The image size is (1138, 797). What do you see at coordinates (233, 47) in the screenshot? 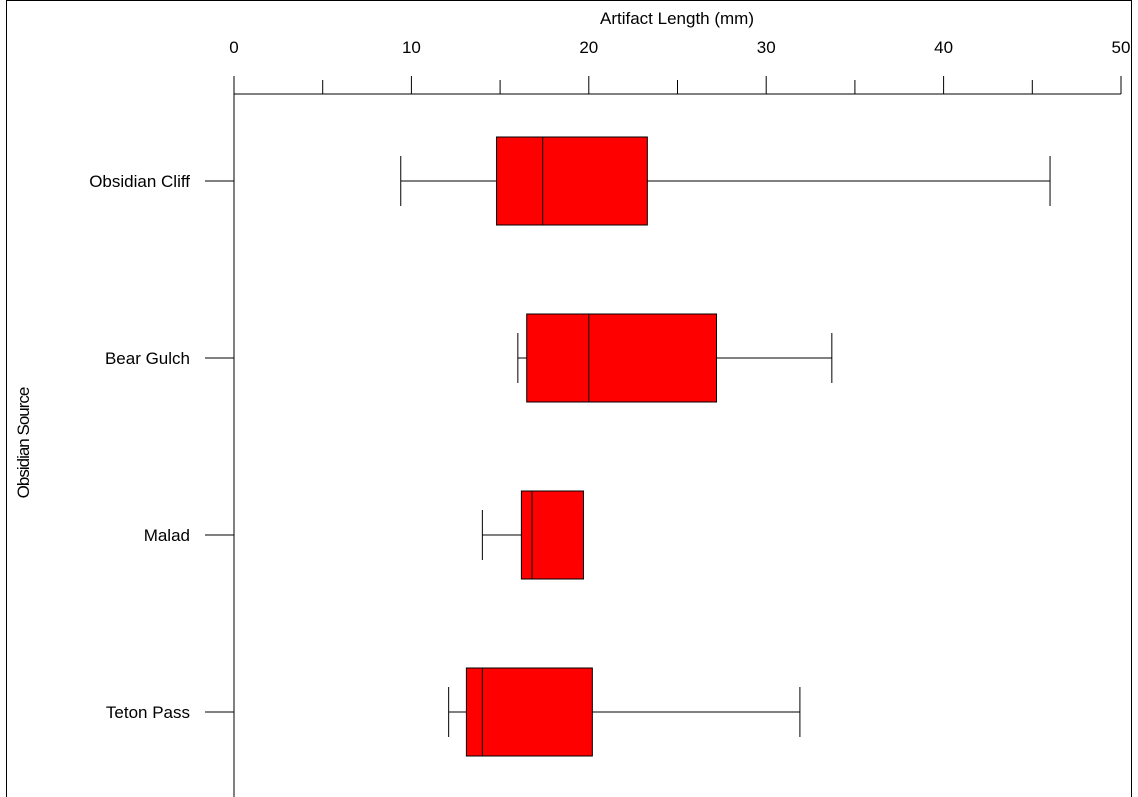
I see `x-tick-label: 0` at bounding box center [233, 47].